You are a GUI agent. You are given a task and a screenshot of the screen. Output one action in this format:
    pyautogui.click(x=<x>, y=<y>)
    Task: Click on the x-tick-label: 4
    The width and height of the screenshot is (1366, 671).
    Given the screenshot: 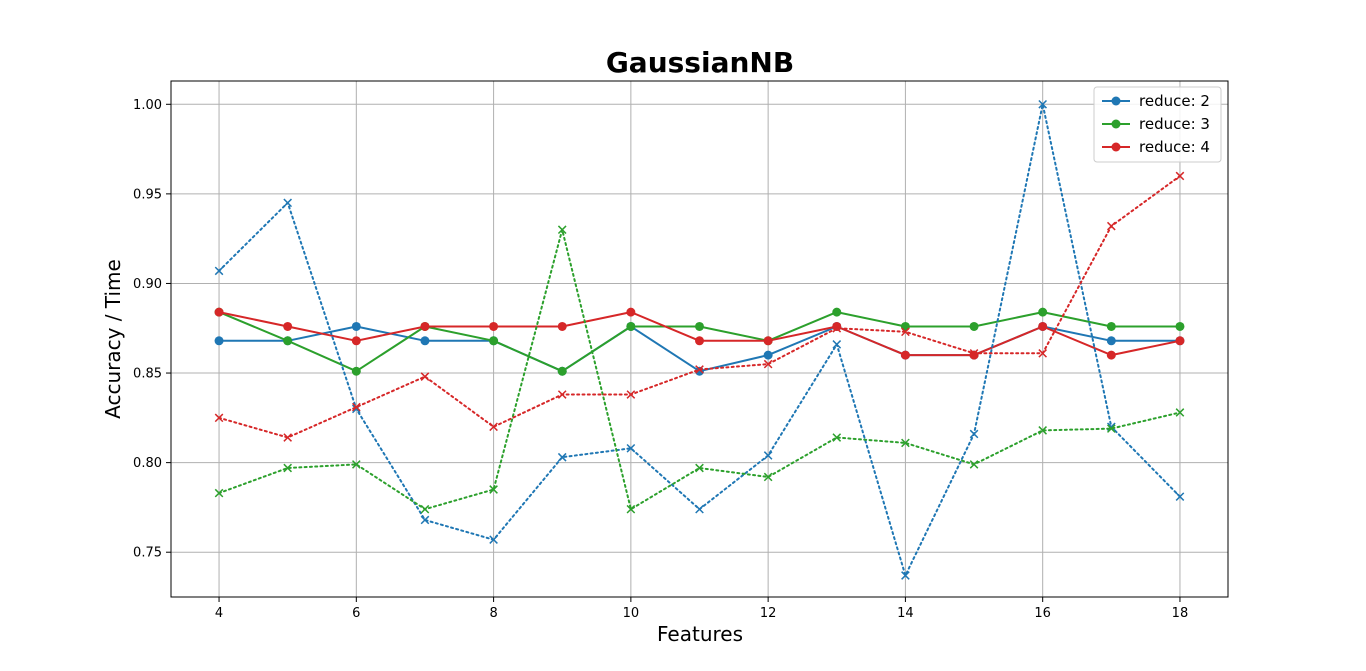 What is the action you would take?
    pyautogui.click(x=219, y=613)
    